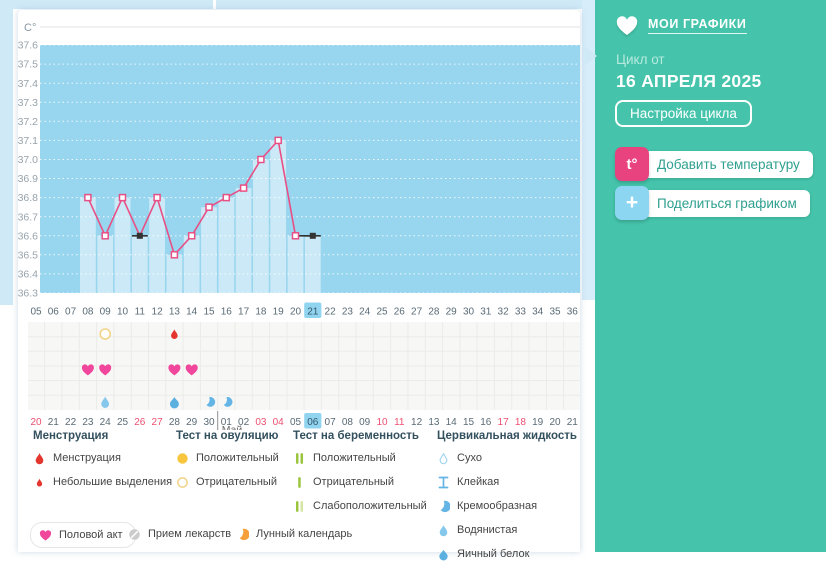  Describe the element at coordinates (632, 203) in the screenshot. I see `plus-icon: +` at that location.